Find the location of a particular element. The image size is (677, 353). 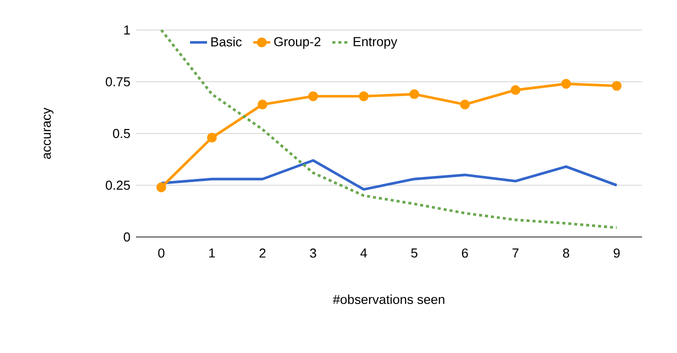

y-tick-label: 1 is located at coordinates (127, 30).